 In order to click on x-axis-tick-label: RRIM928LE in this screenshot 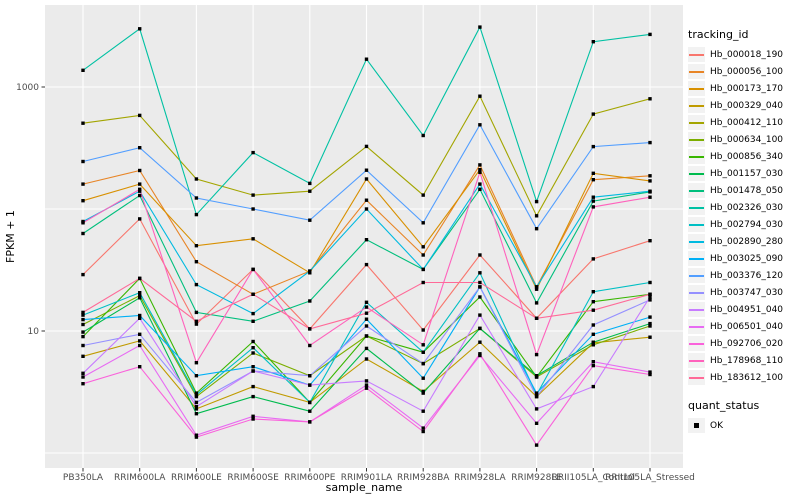, I will do `click(536, 478)`.